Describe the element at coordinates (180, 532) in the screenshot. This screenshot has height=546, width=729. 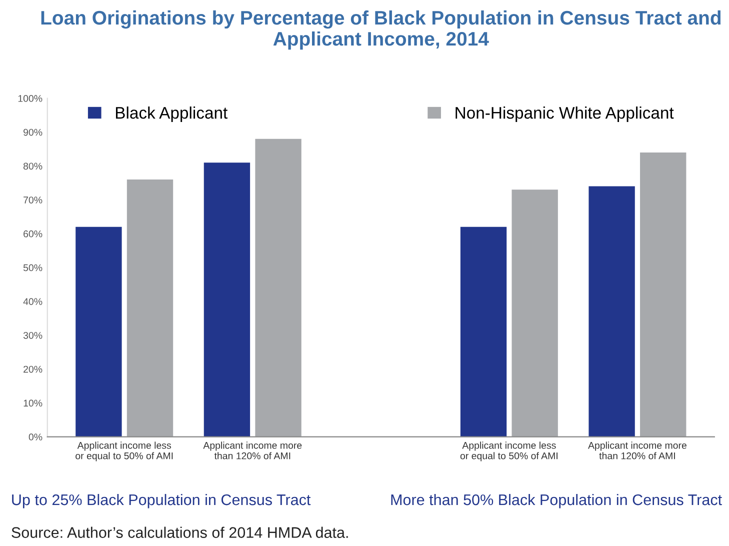
I see `source-note: Source: Author’s calculations of 2014 HMDA data.` at that location.